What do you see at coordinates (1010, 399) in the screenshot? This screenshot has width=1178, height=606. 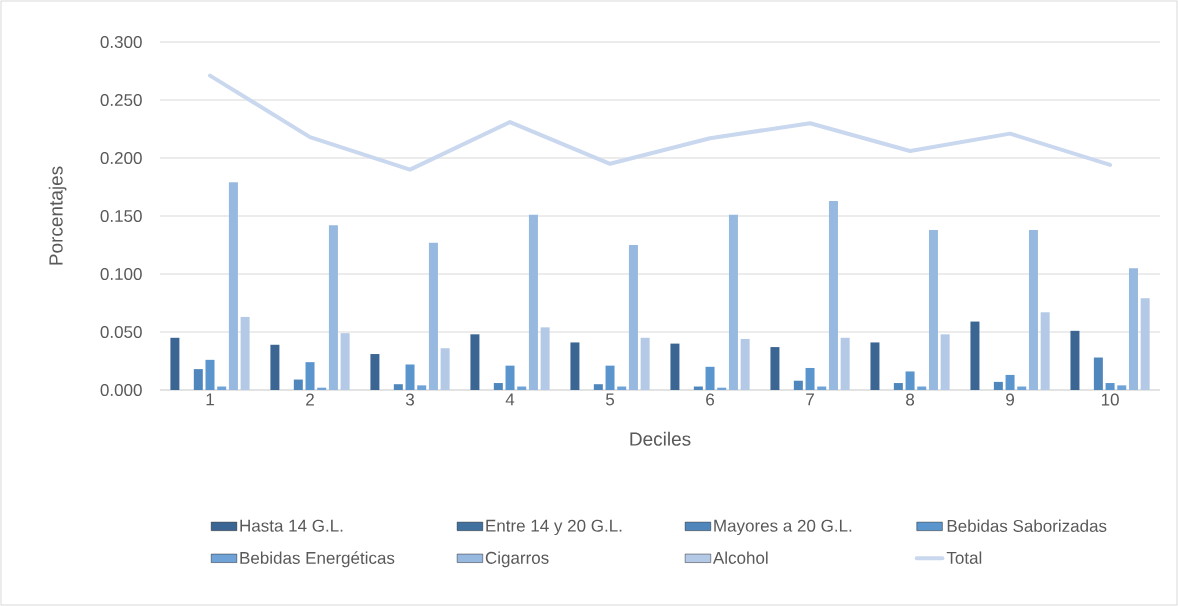 I see `x-tick-label: 9` at bounding box center [1010, 399].